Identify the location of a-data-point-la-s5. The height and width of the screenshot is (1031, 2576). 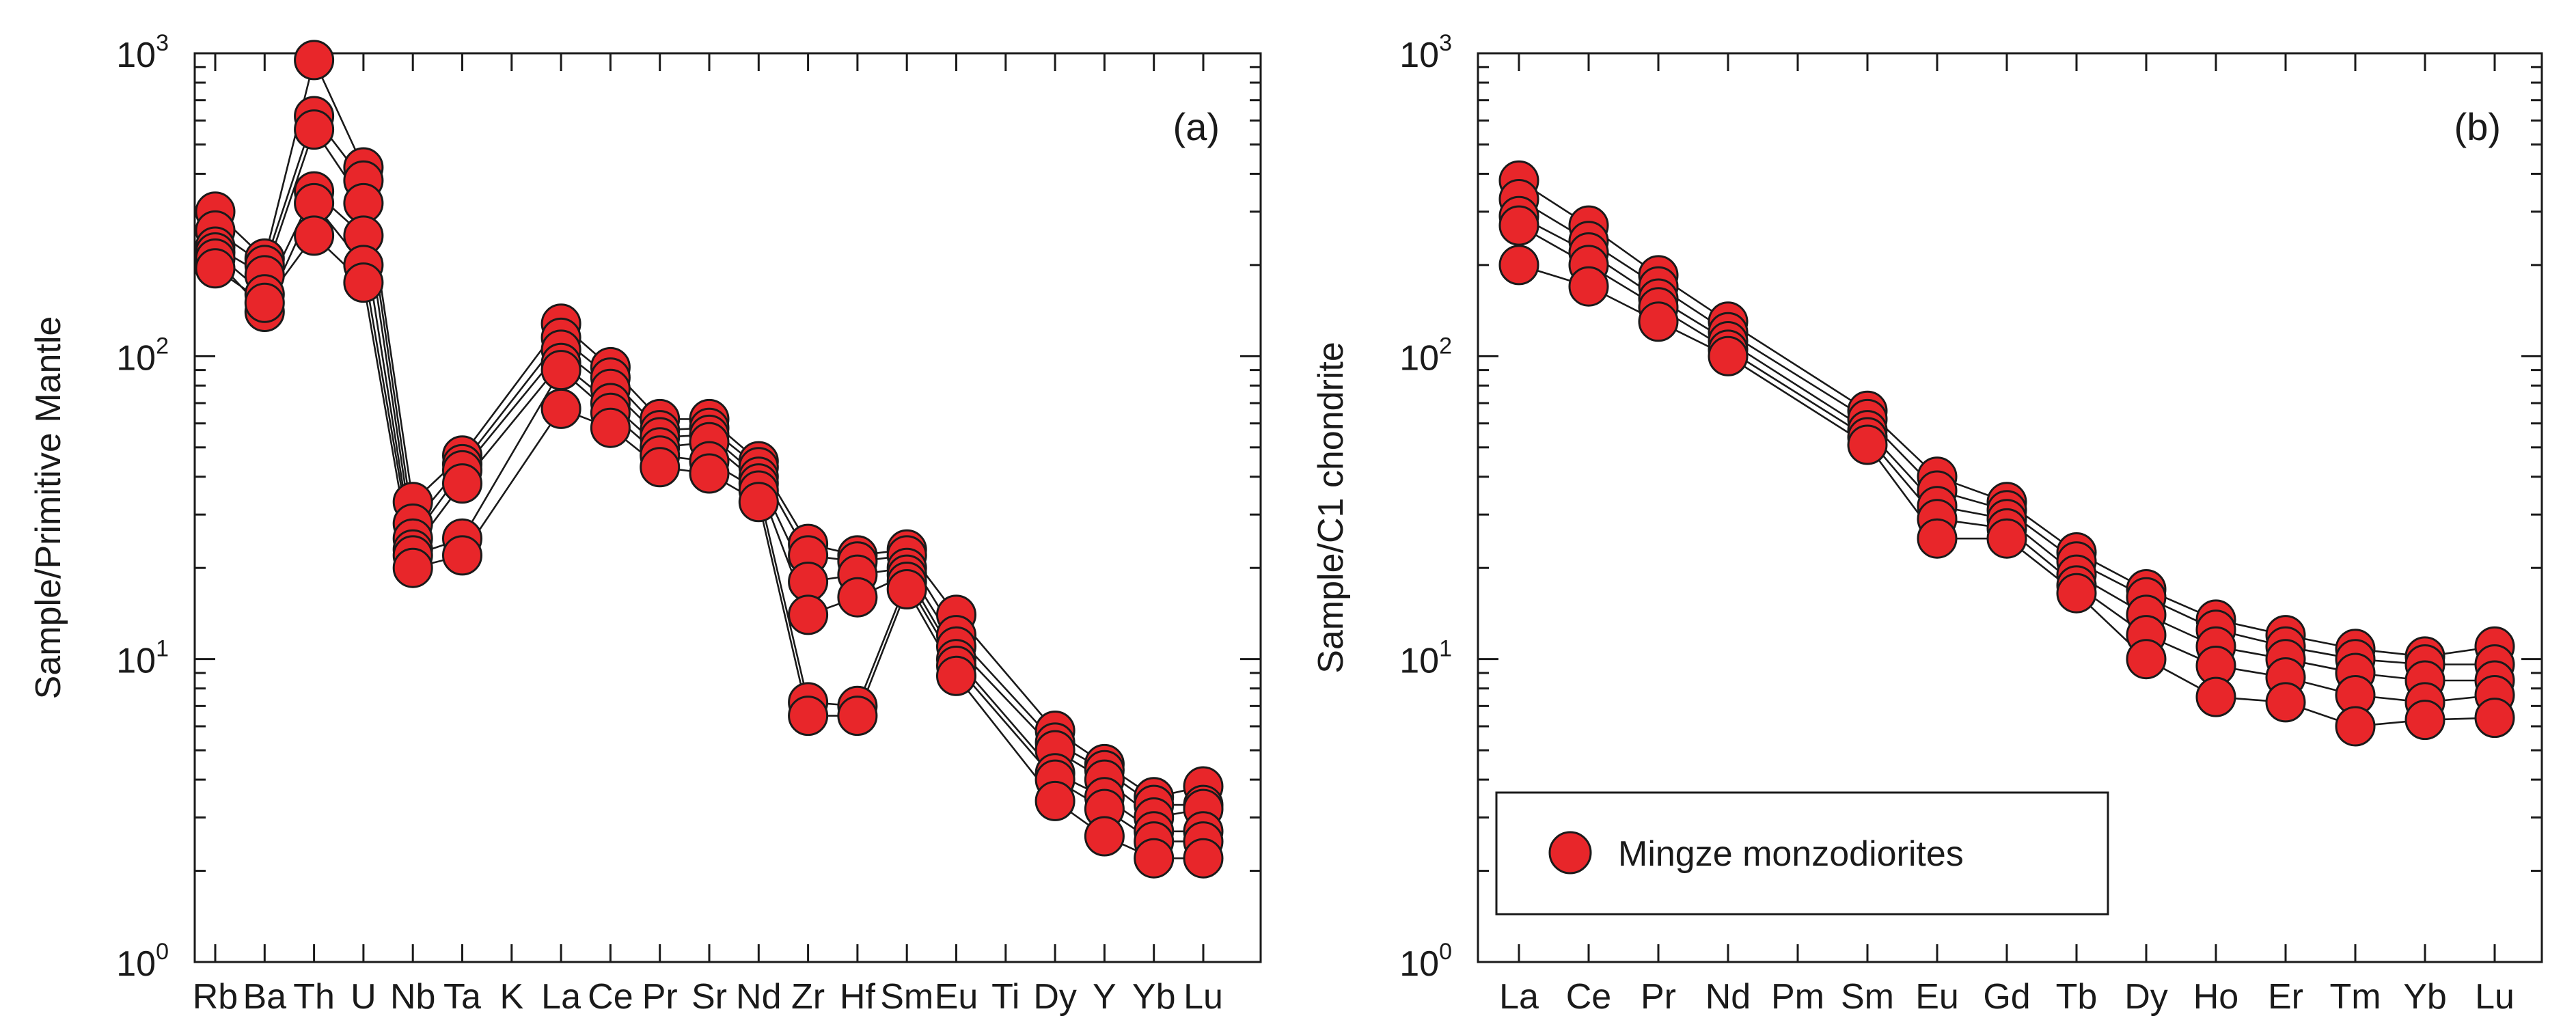
(560, 370).